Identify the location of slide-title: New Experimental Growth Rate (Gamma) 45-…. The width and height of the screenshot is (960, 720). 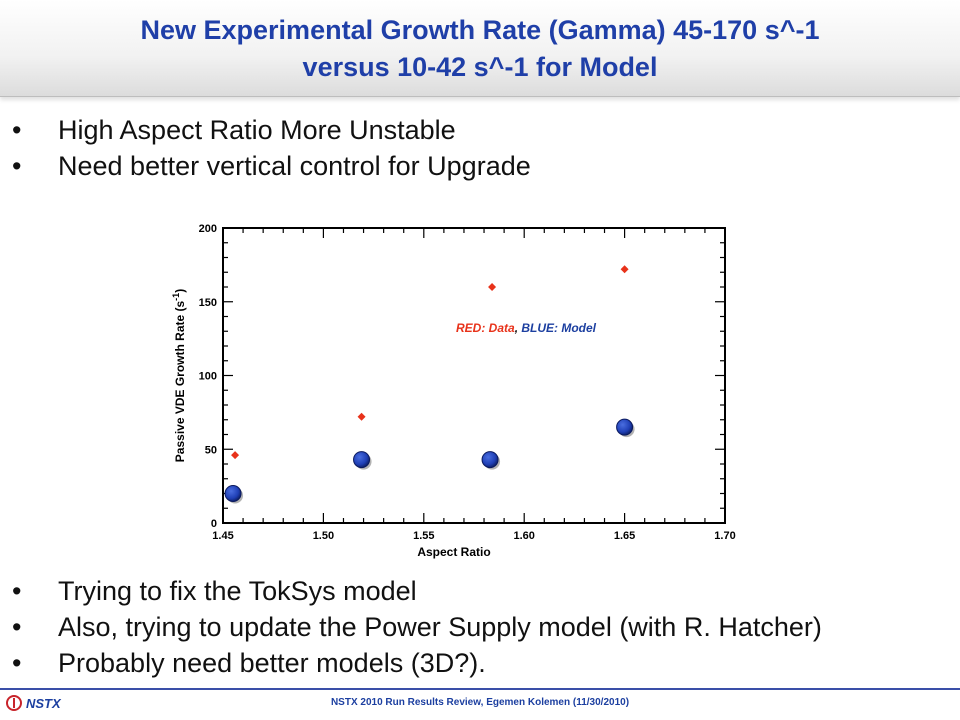
(480, 49).